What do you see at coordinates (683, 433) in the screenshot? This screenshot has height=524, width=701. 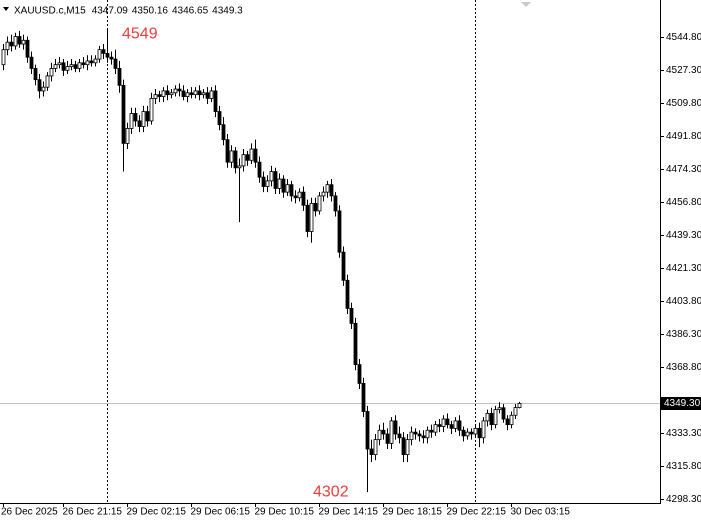 I see `y-tick-label: 4333.30` at bounding box center [683, 433].